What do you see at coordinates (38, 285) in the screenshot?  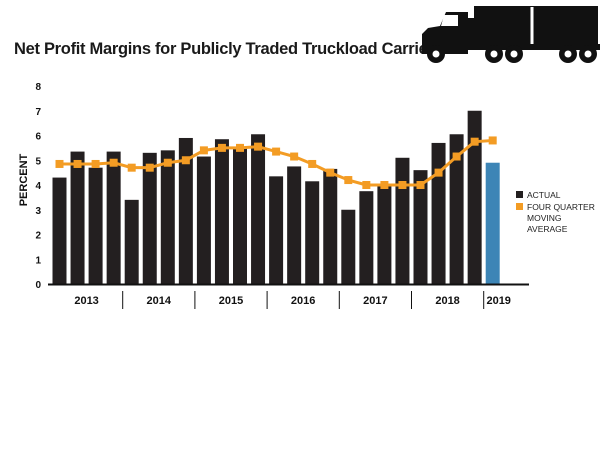 I see `y-tick-label: 0` at bounding box center [38, 285].